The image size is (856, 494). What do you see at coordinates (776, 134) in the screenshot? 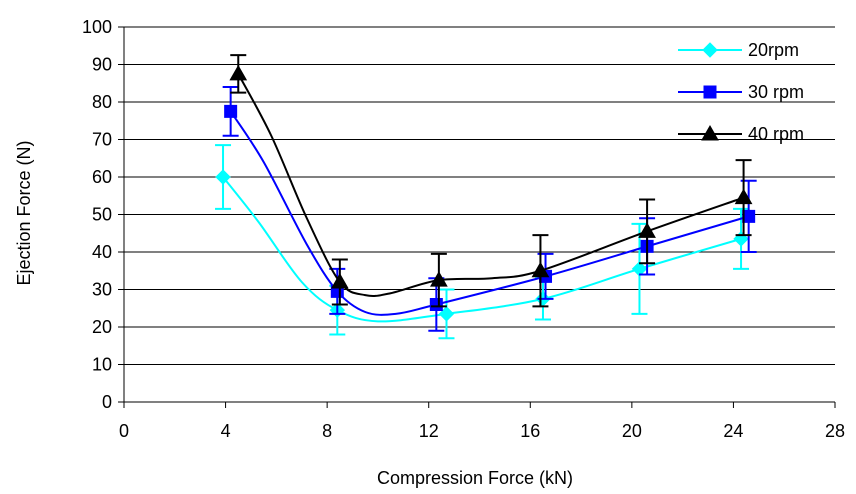
I see `legend-item-3-label: 40 rpm` at bounding box center [776, 134].